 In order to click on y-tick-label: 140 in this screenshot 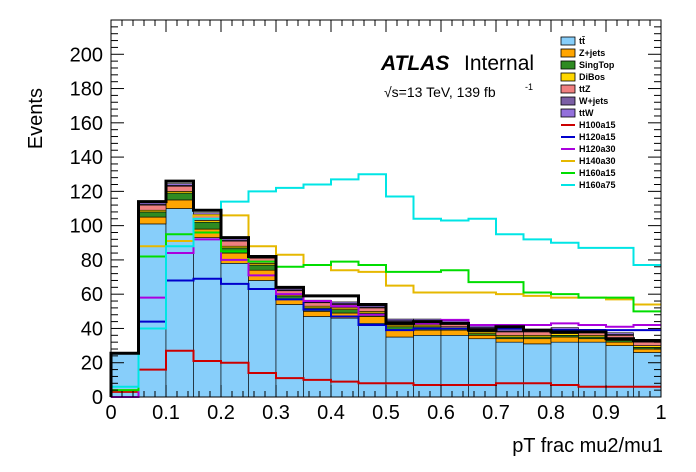, I will do `click(86, 158)`.